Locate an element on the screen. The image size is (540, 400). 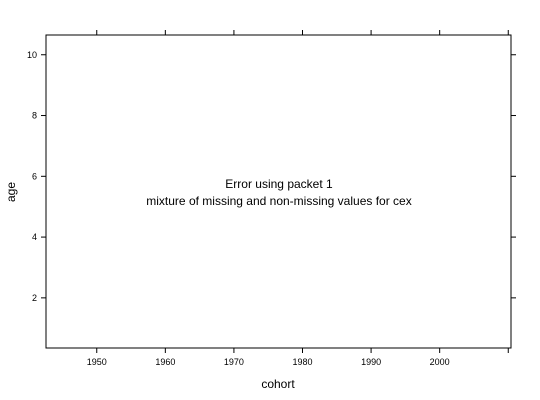
y-tick-label: 4 is located at coordinates (34, 237).